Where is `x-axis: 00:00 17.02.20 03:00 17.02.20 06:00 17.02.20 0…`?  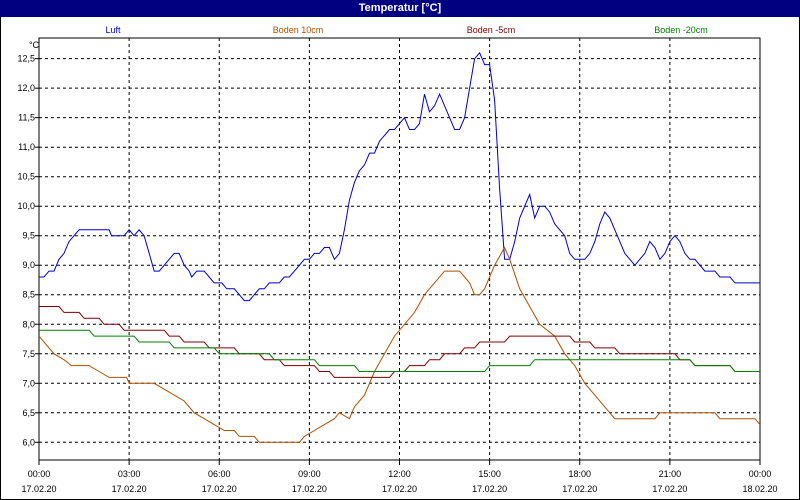 x-axis: 00:00 17.02.20 03:00 17.02.20 06:00 17.02.20 0… is located at coordinates (399, 477).